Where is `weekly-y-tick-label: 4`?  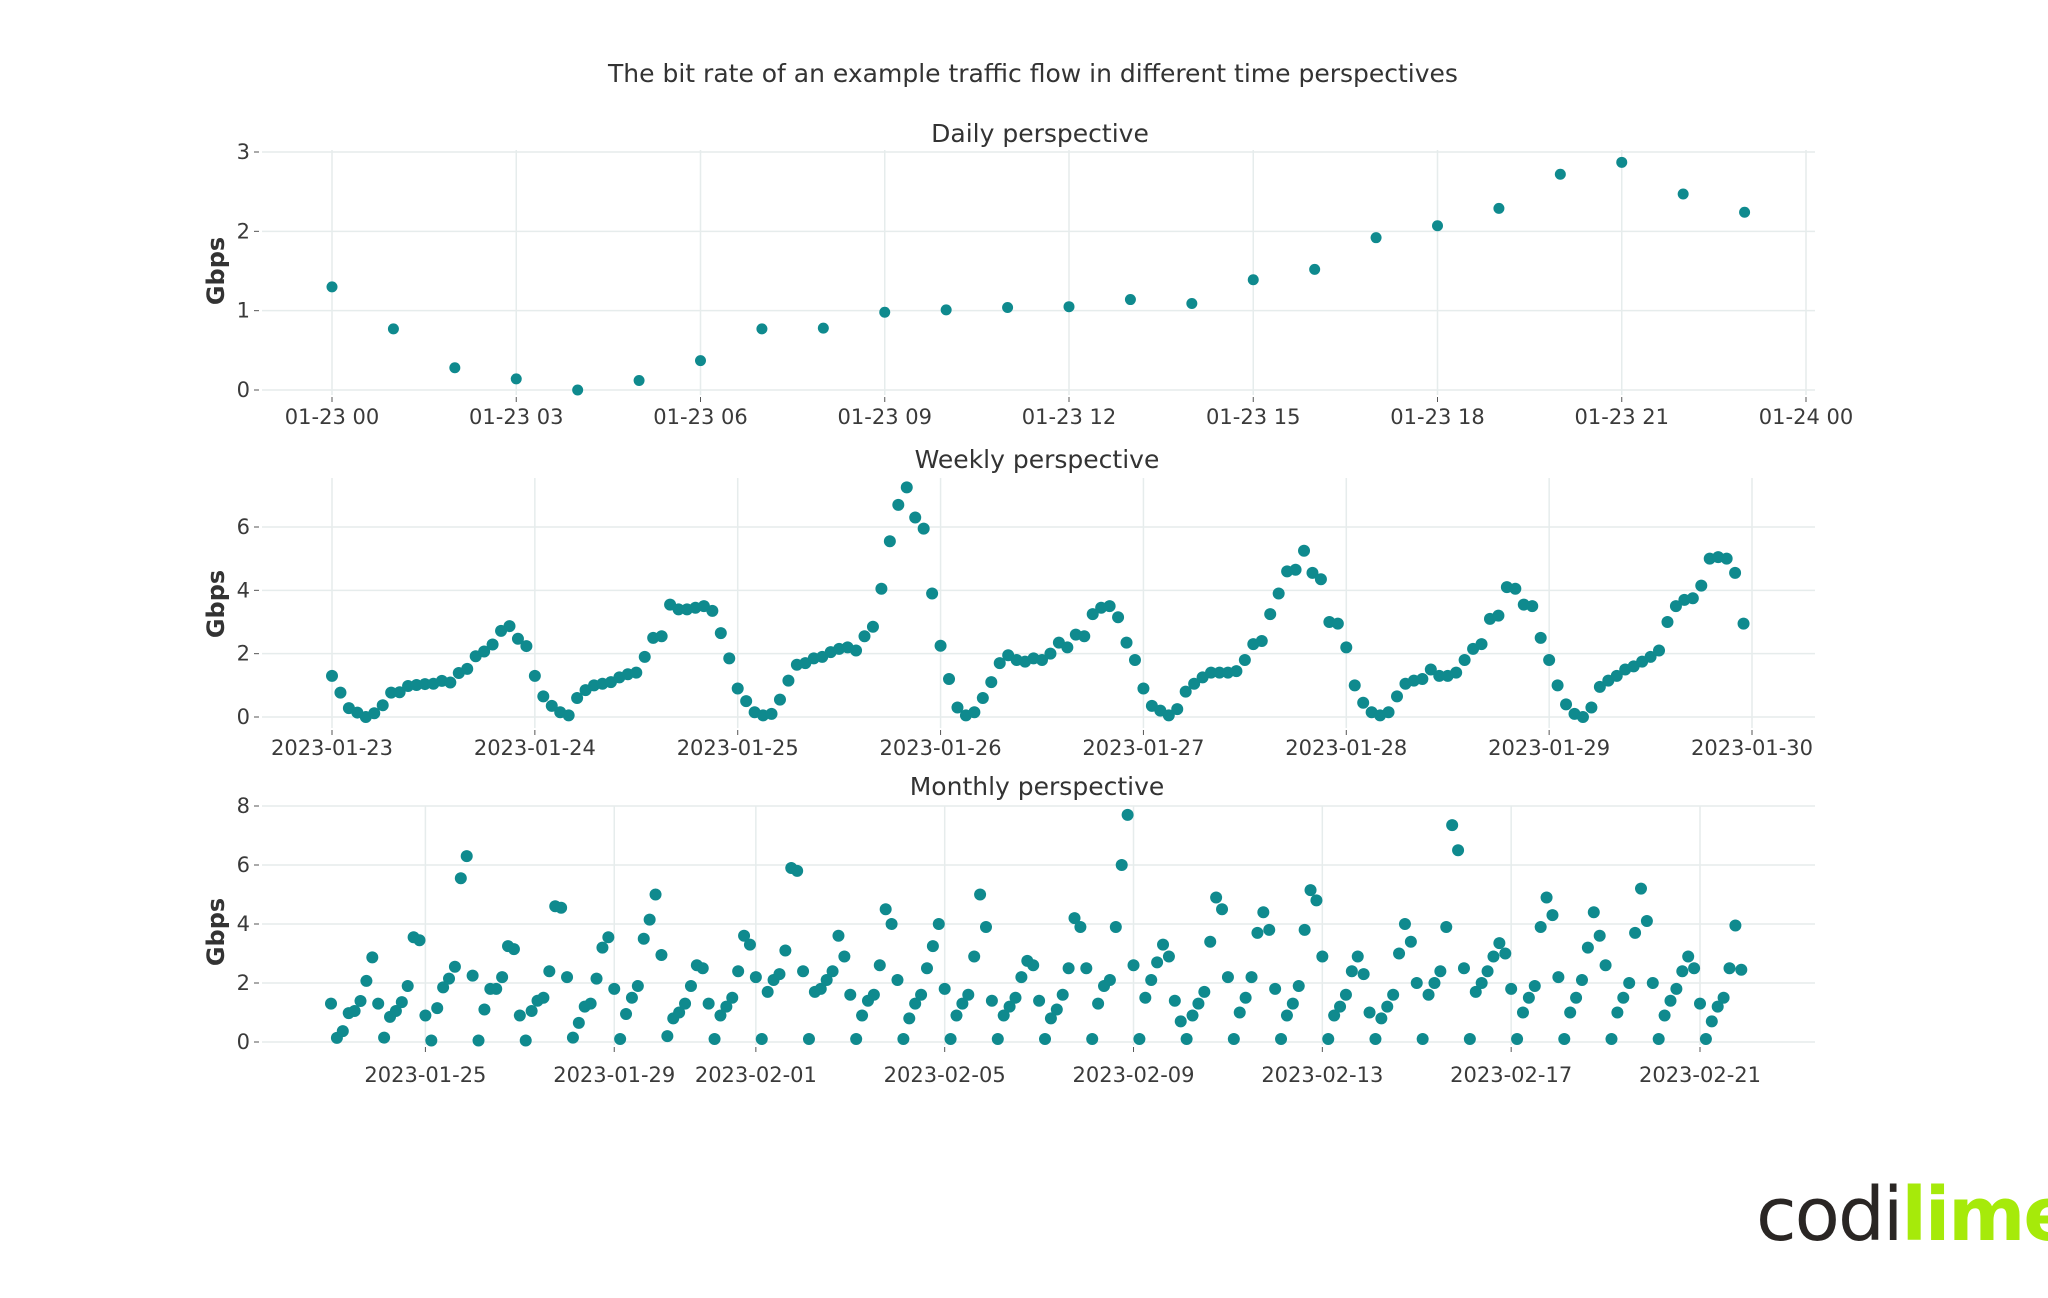 weekly-y-tick-label: 4 is located at coordinates (243, 590).